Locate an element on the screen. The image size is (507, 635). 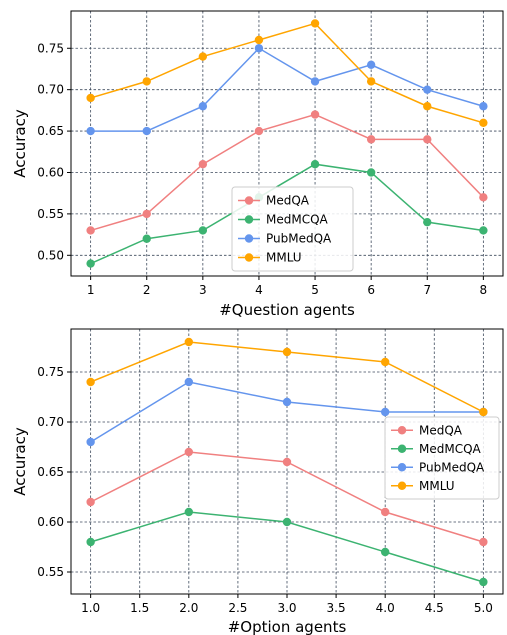
x-tick-label: 2.0 is located at coordinates (188, 608).